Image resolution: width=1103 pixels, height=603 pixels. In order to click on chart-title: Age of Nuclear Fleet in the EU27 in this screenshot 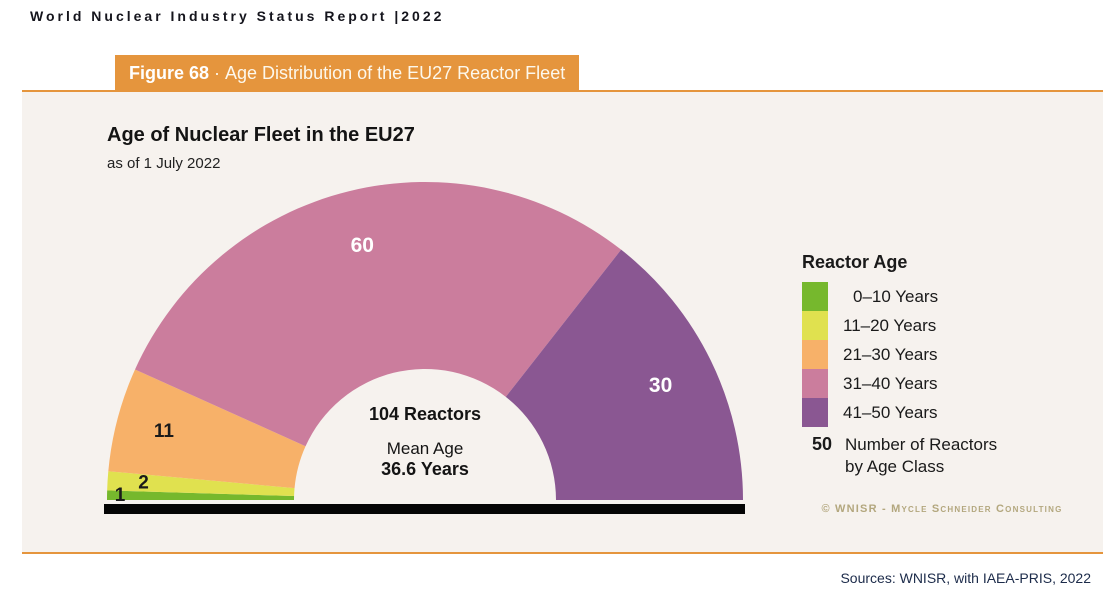, I will do `click(261, 135)`.